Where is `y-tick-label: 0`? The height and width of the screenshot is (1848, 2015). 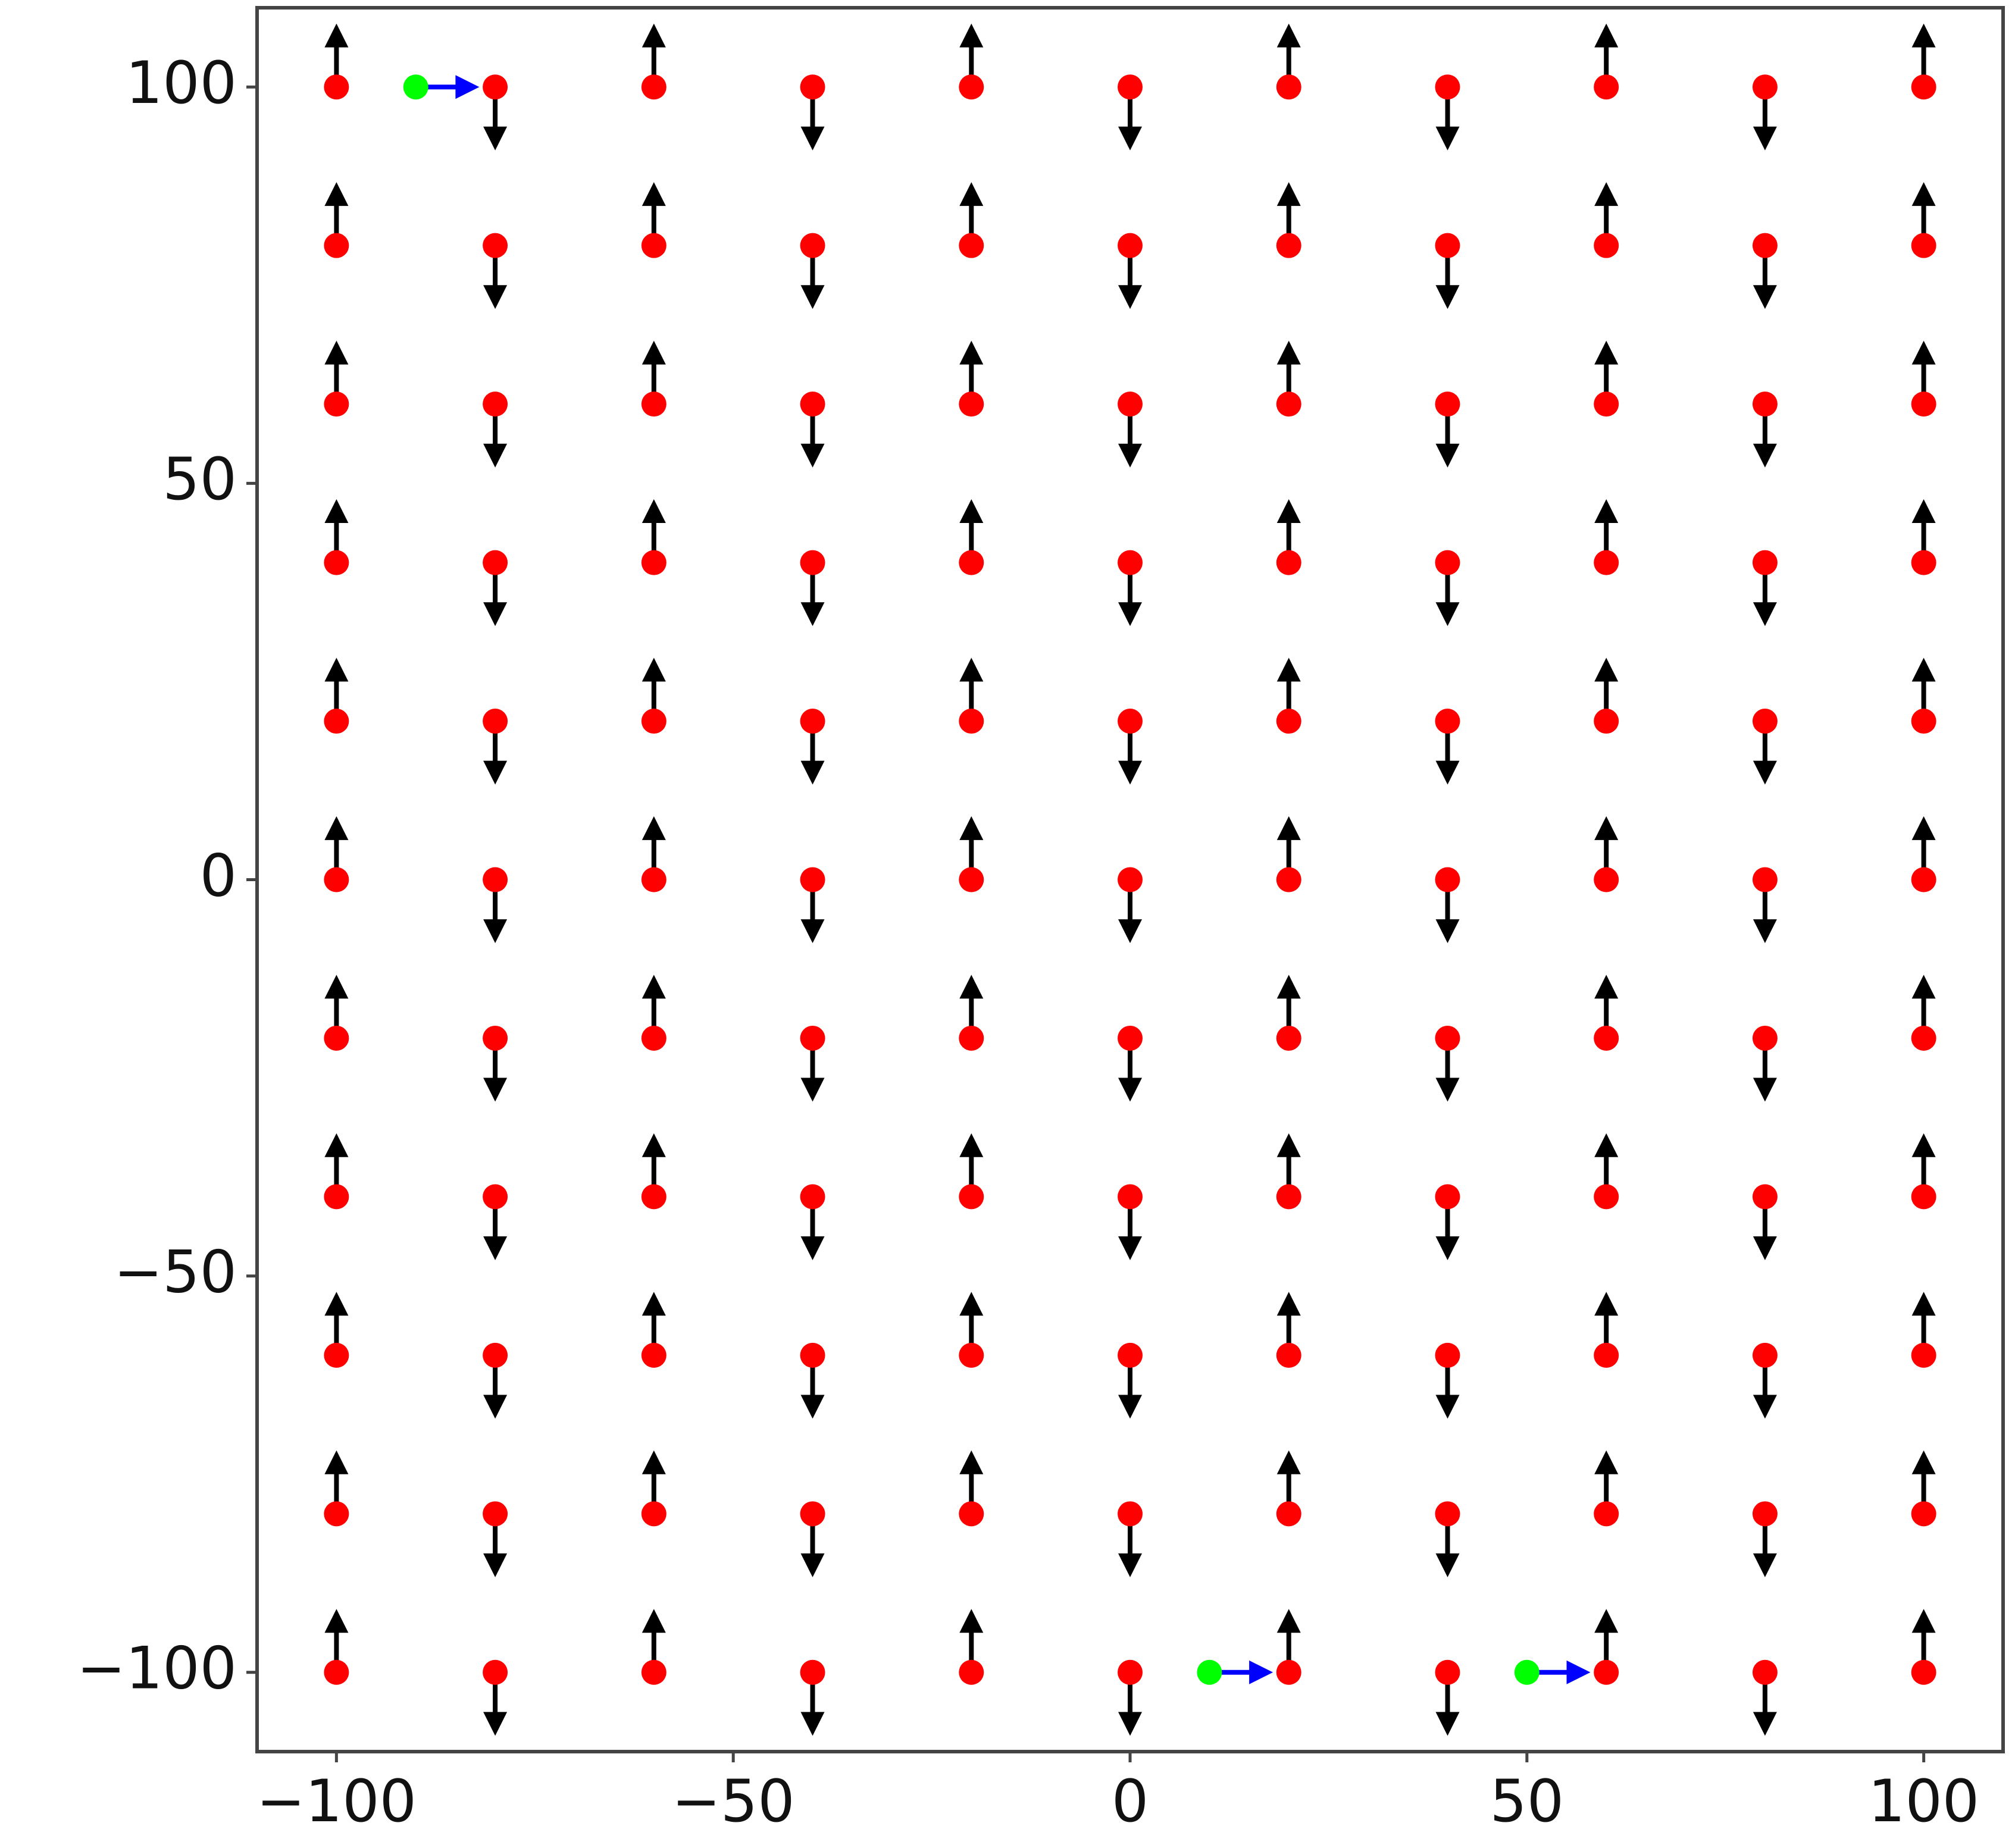
y-tick-label: 0 is located at coordinates (218, 876).